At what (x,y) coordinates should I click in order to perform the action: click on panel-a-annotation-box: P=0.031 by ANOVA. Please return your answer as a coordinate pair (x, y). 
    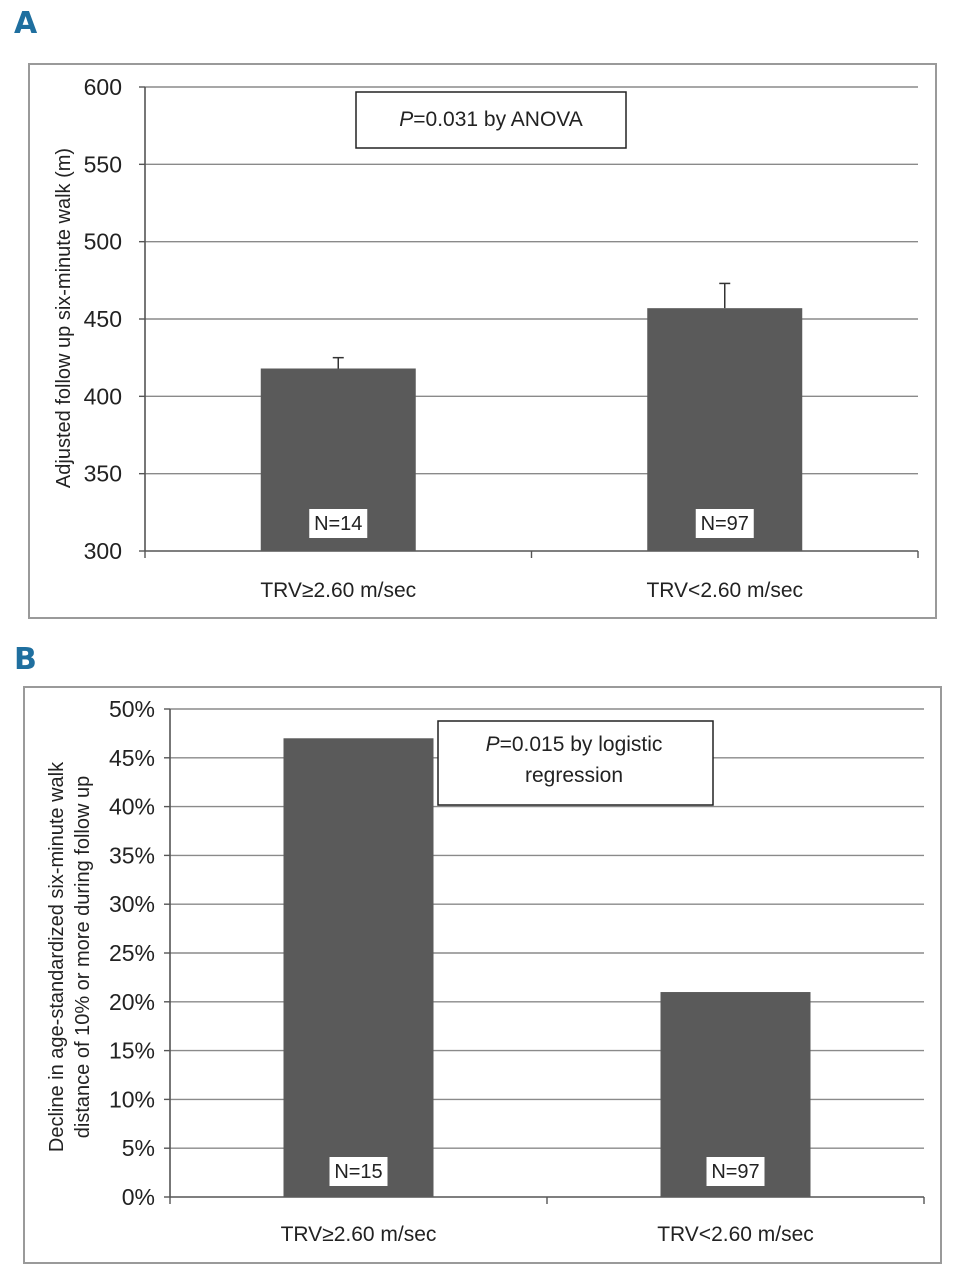
    Looking at the image, I should click on (491, 120).